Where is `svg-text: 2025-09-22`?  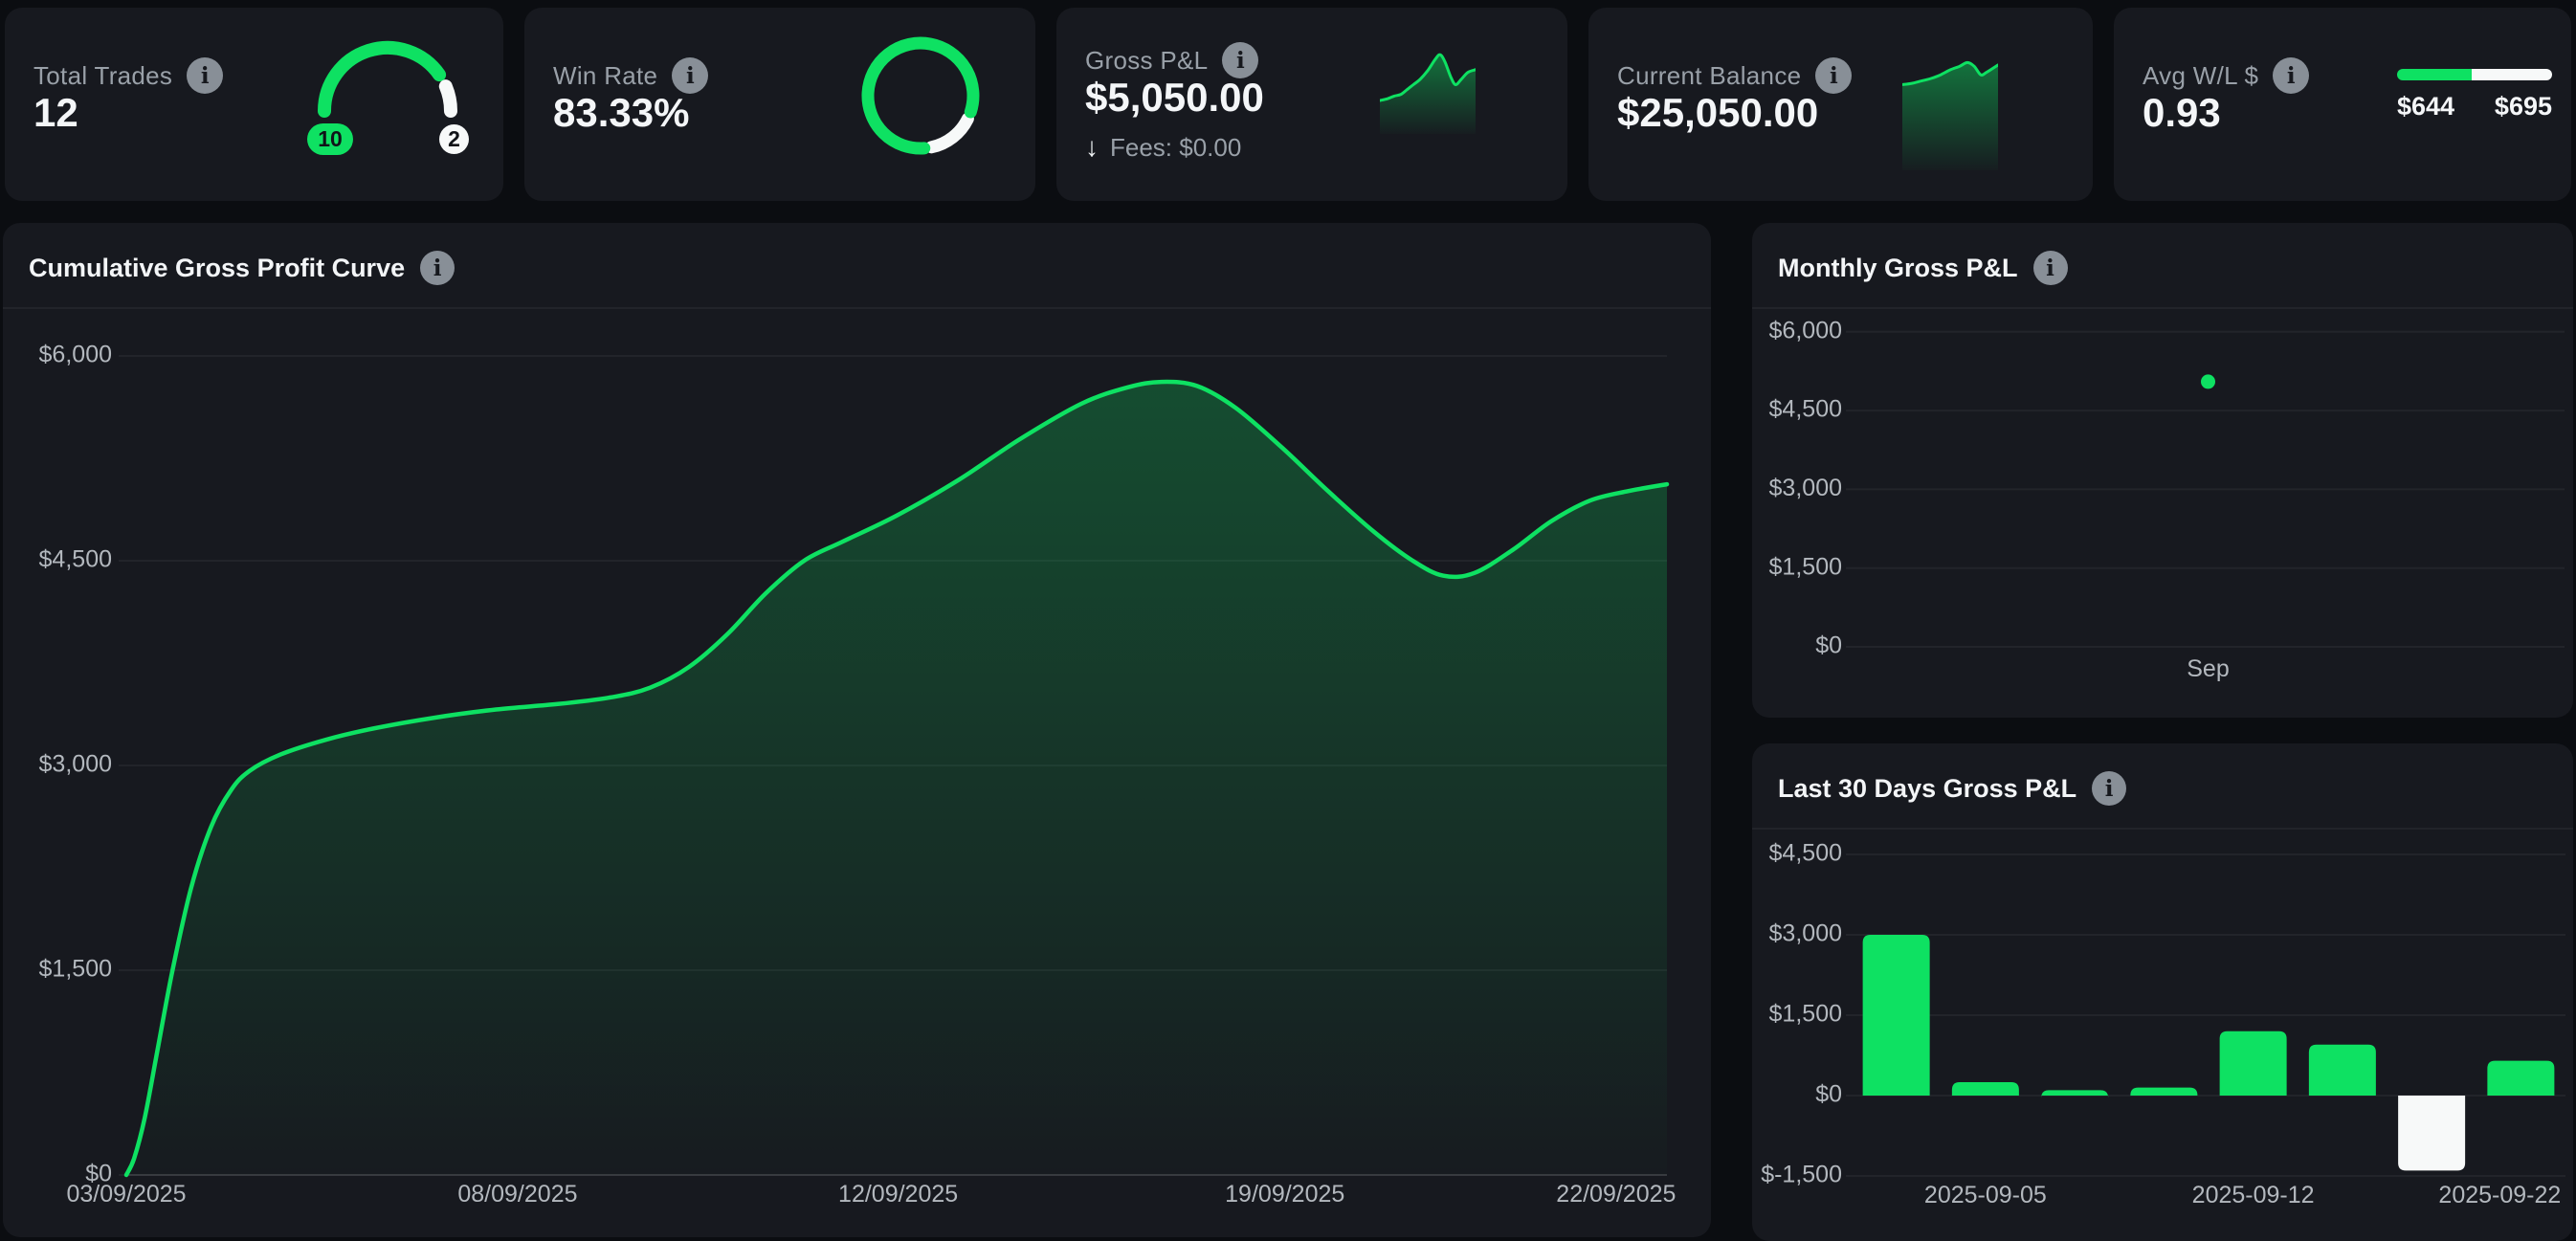
svg-text: 2025-09-22 is located at coordinates (2499, 1195).